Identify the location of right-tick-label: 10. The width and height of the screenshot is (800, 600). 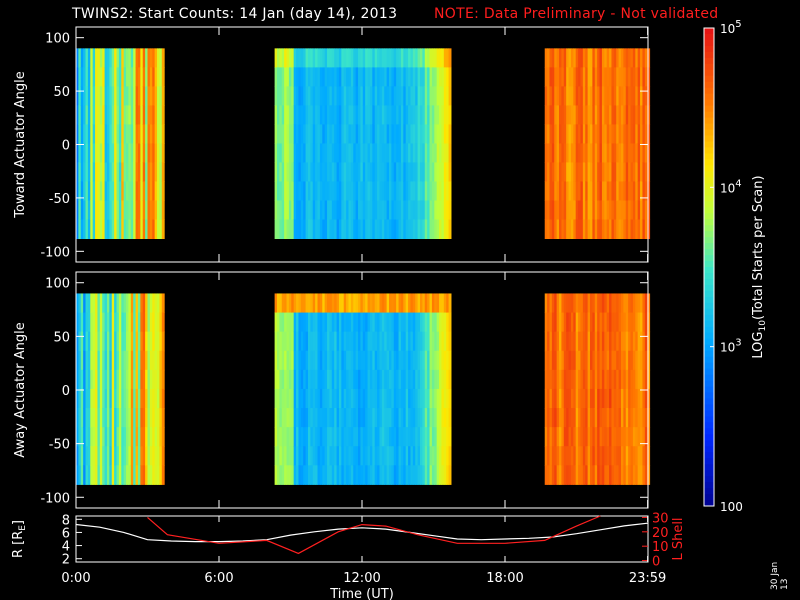
(660, 547).